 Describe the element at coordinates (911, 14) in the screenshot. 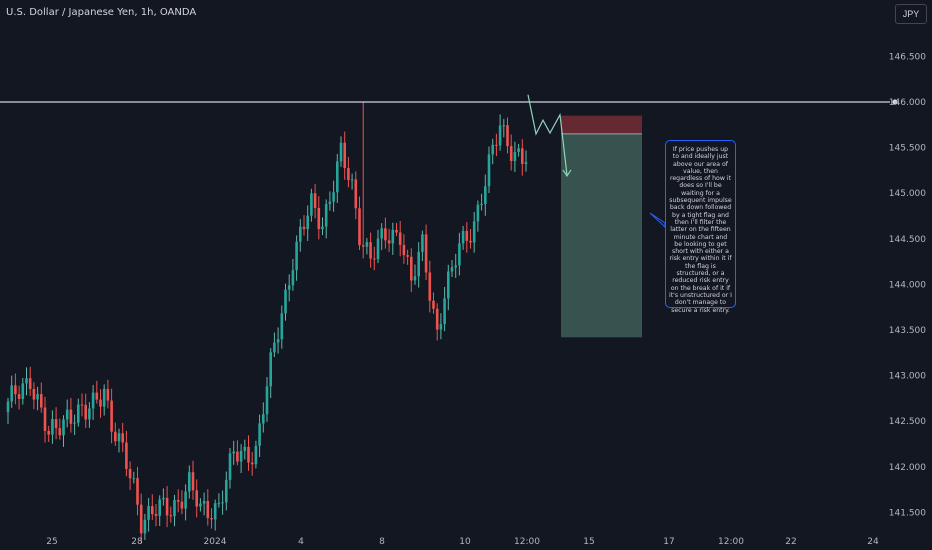

I see `currency-button: JPY` at that location.